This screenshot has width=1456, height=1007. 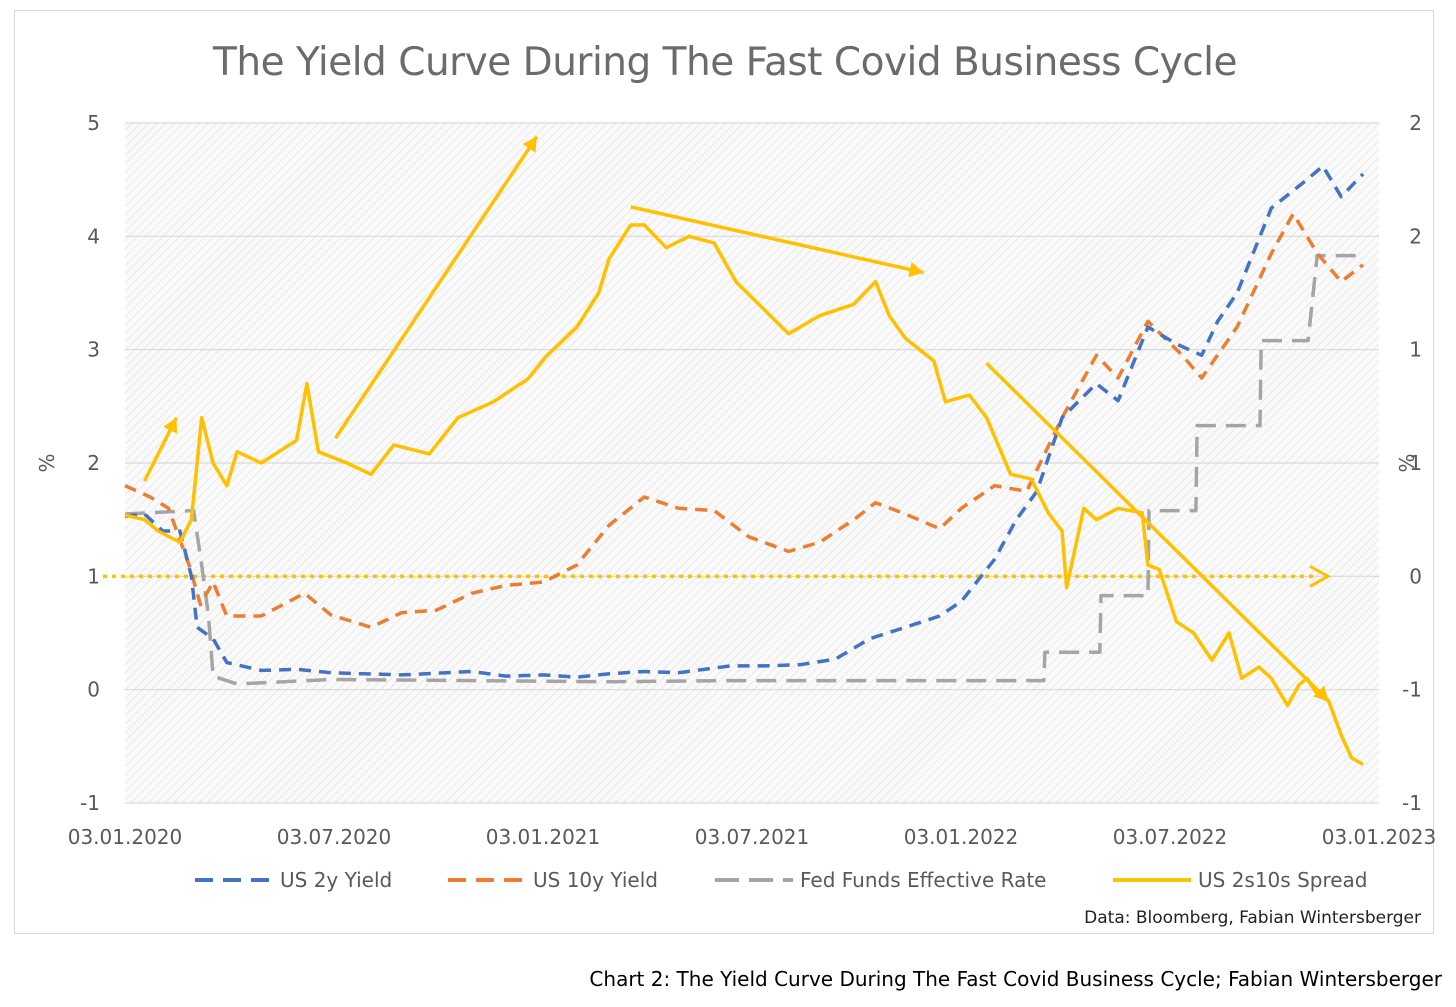 What do you see at coordinates (93, 576) in the screenshot?
I see `y-tick-label-left: 1` at bounding box center [93, 576].